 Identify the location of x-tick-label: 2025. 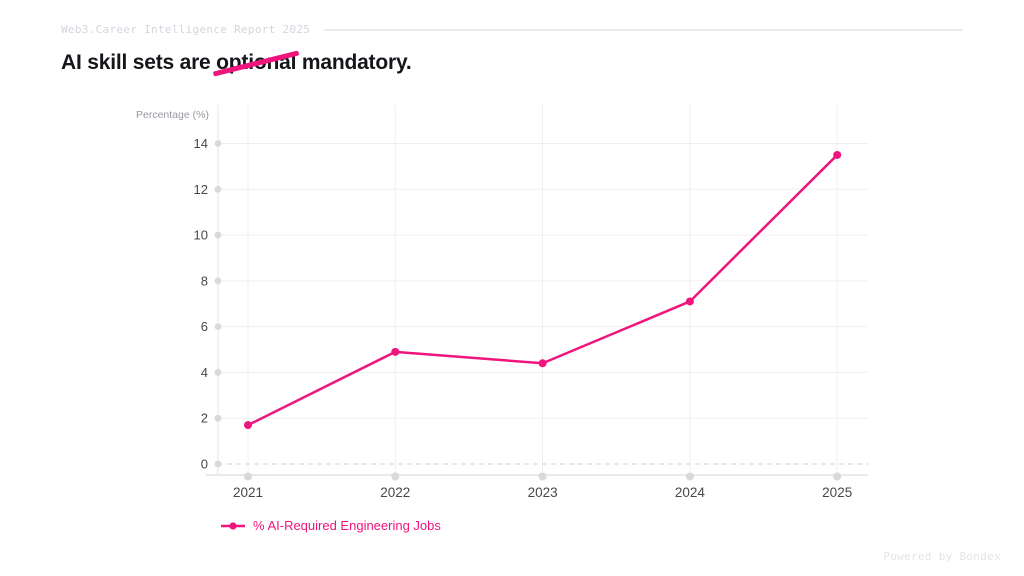
(837, 492).